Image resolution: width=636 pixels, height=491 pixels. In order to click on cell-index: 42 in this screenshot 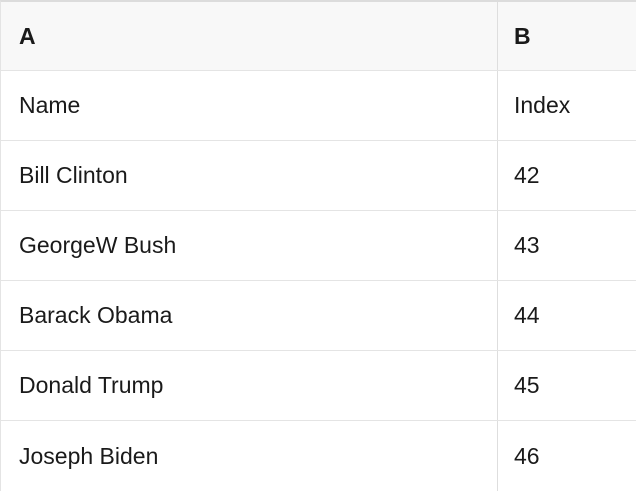, I will do `click(527, 175)`.